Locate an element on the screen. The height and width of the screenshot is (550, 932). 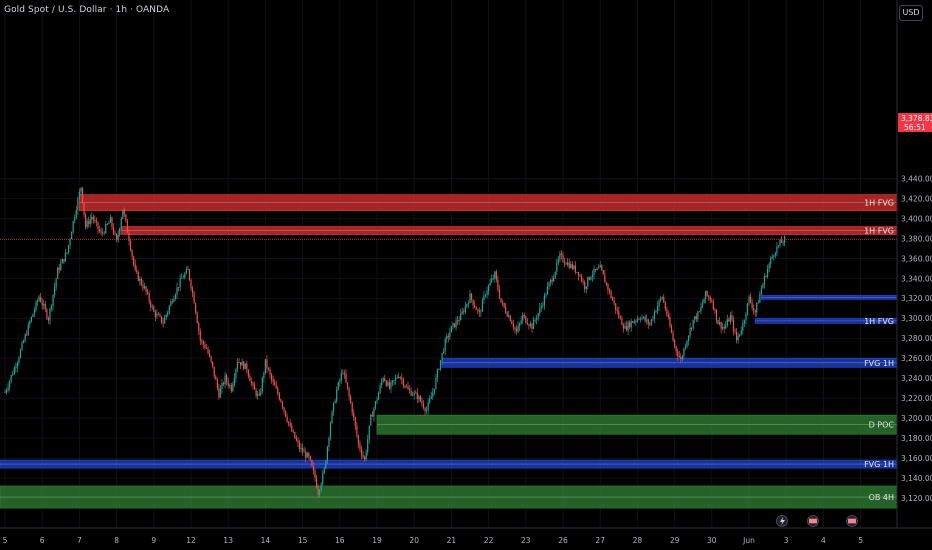
y-tick-label: 3,400.000 is located at coordinates (916, 218).